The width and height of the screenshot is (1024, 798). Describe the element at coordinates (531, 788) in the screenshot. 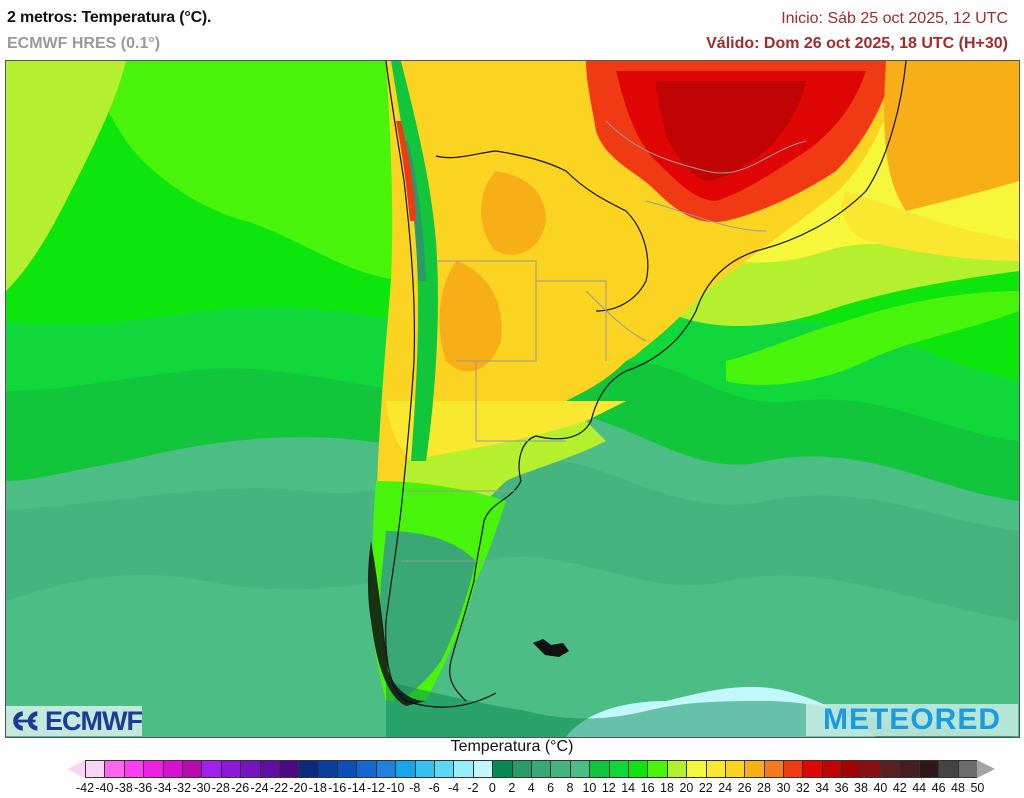

I see `legend-tick-label: 4` at that location.